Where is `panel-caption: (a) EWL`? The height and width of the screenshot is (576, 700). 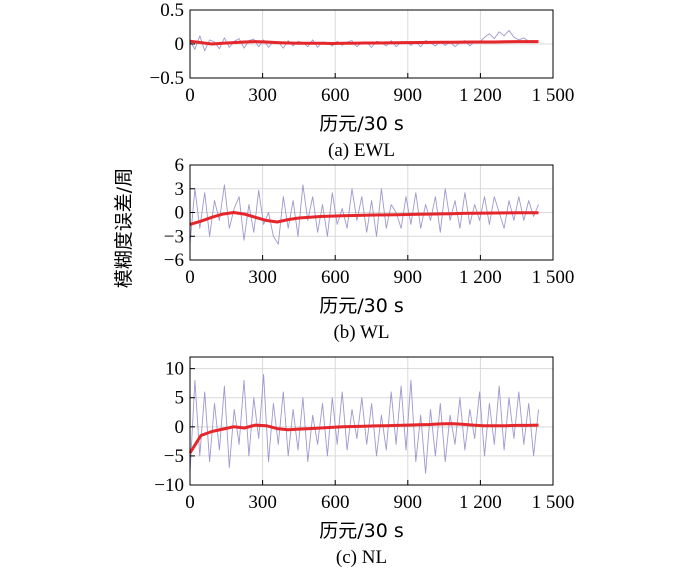
panel-caption: (a) EWL is located at coordinates (361, 150).